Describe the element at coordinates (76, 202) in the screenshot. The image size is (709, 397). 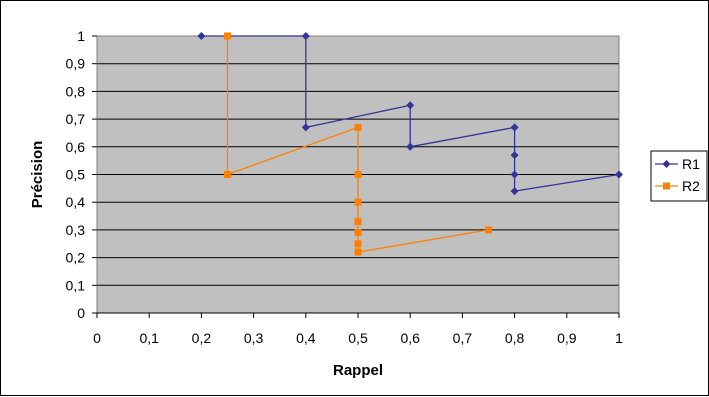
I see `y-tick-label: 0,4` at that location.